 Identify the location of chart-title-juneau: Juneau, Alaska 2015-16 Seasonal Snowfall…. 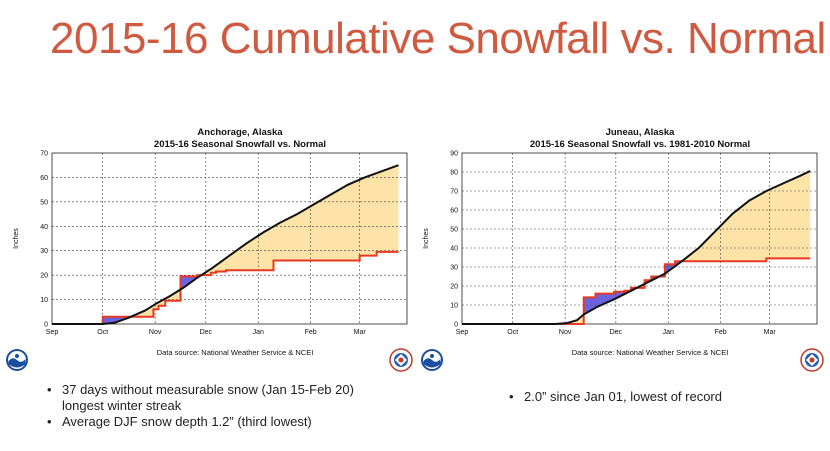
(640, 139).